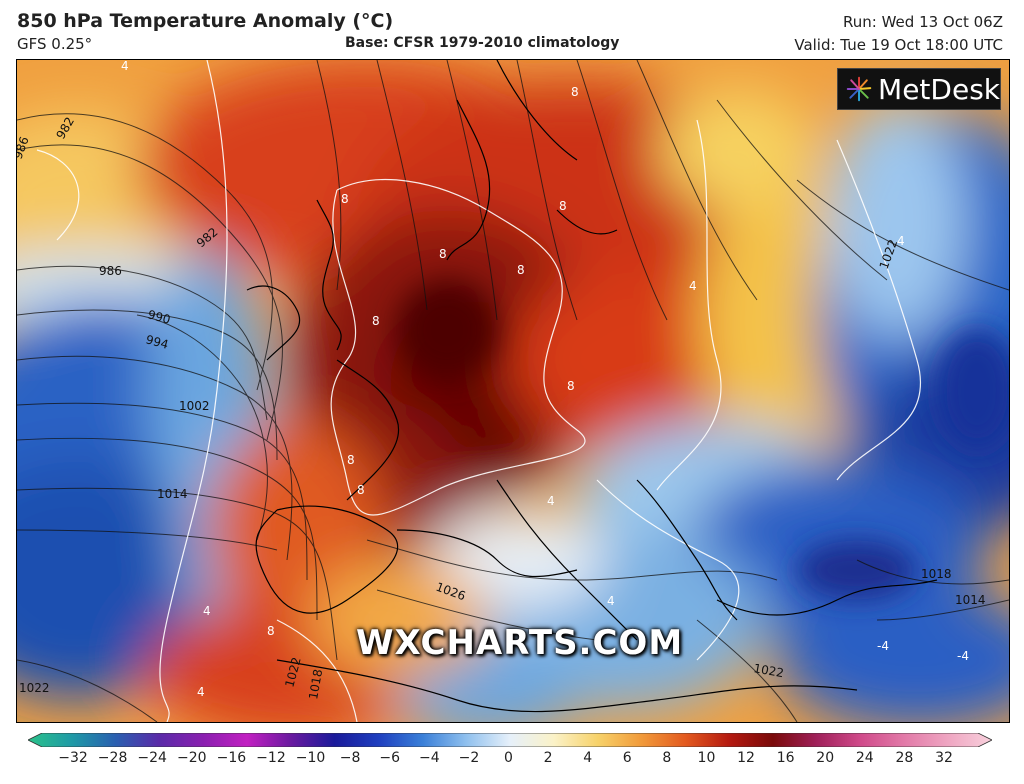 The width and height of the screenshot is (1024, 784). Describe the element at coordinates (157, 341) in the screenshot. I see `isobar-label: 994` at that location.